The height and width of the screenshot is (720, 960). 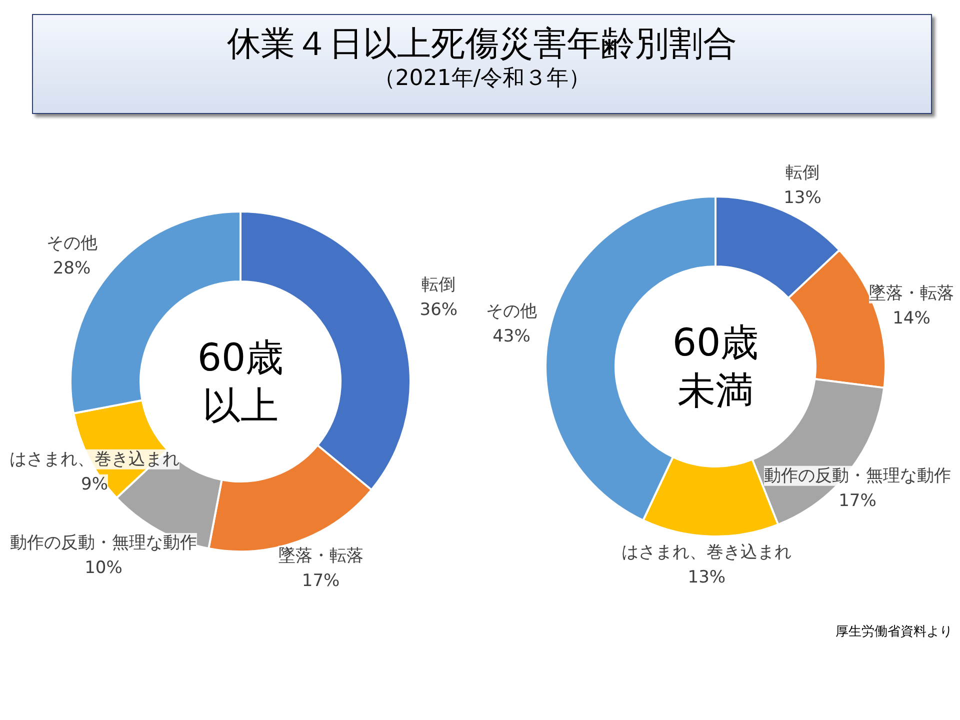 I want to click on chart-title: 休業４日以上死傷災害年齢別割合, so click(x=482, y=44).